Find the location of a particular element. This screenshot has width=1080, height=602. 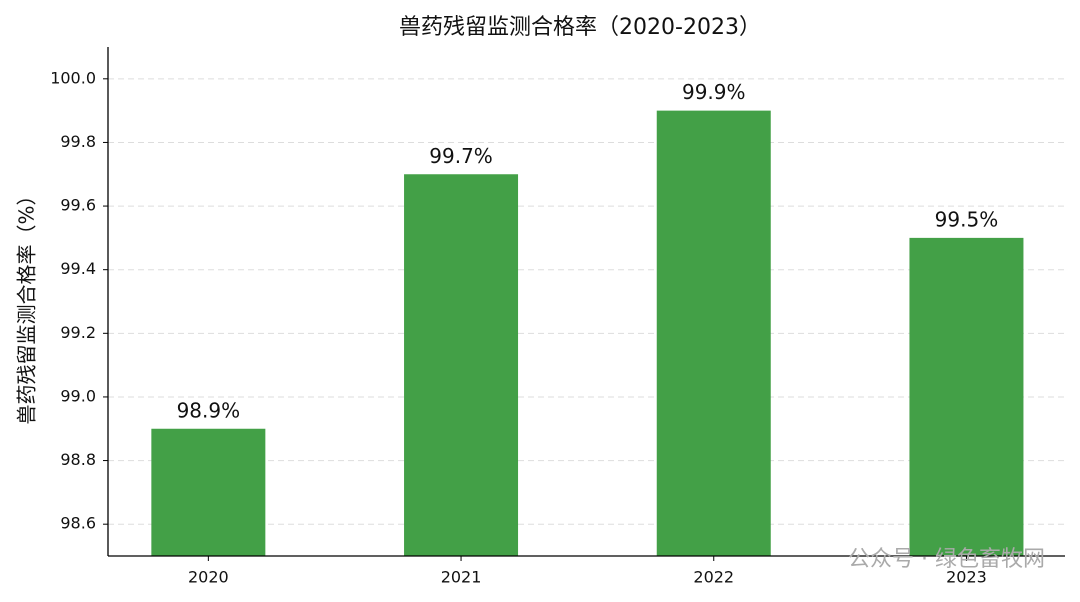

y-tick-label: 99.2 is located at coordinates (78, 332).